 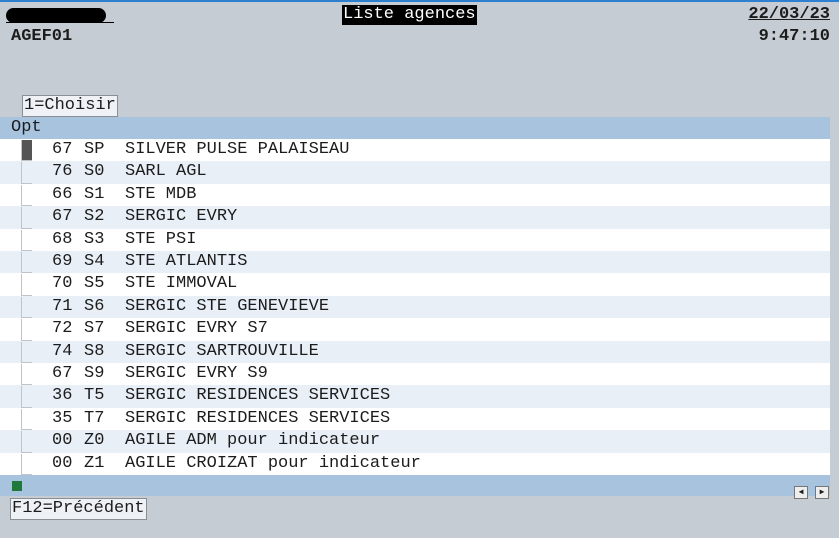 I want to click on agency-code: T5, so click(x=94, y=396).